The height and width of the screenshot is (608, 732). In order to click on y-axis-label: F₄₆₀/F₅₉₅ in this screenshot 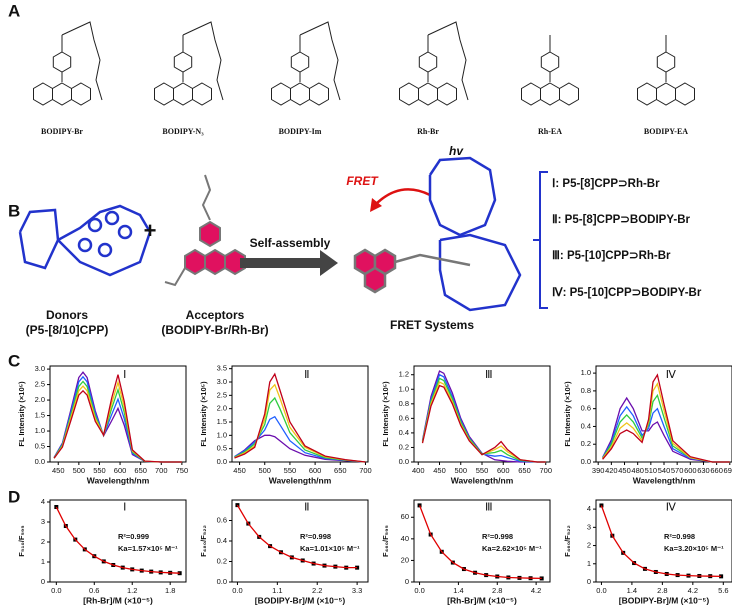, I will do `click(385, 541)`.